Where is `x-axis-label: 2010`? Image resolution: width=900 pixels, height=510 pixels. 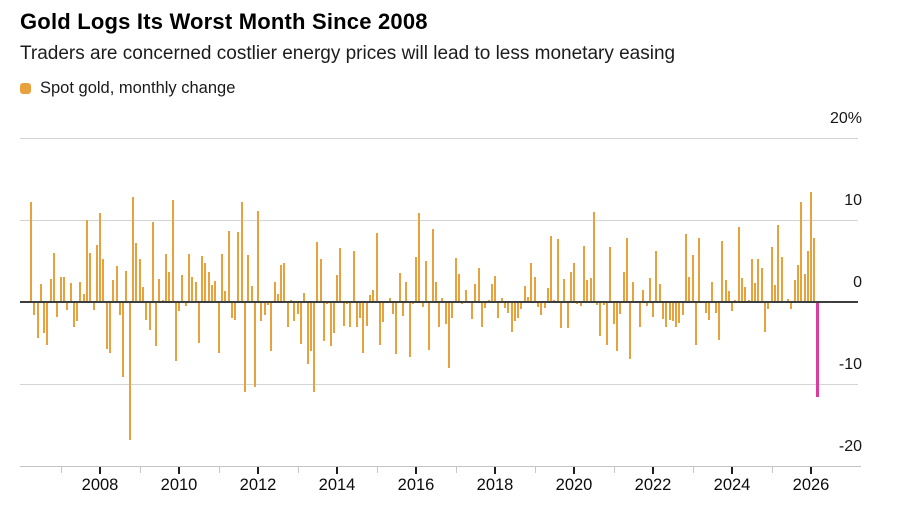
x-axis-label: 2010 is located at coordinates (179, 485).